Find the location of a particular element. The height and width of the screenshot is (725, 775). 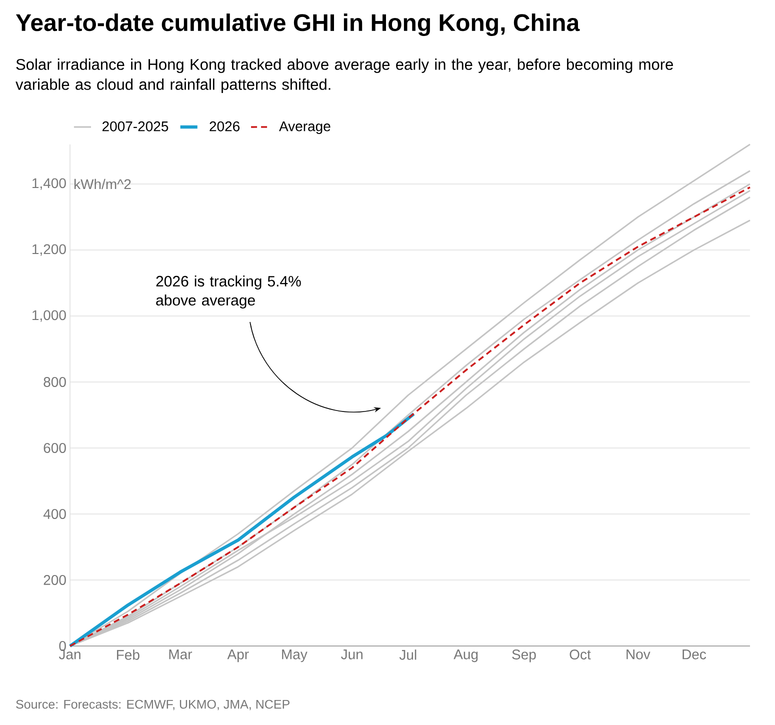

y-axis-title: kWh/m^2 is located at coordinates (102, 184).